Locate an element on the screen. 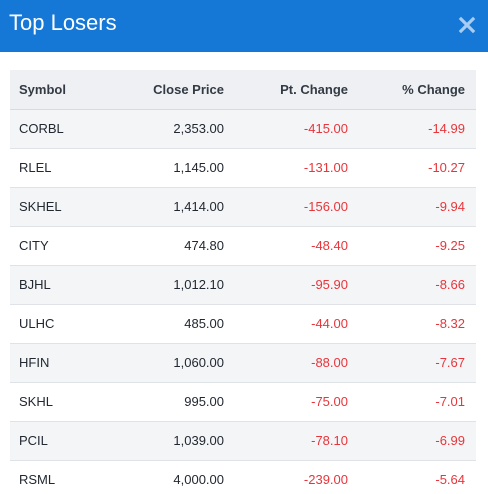 The height and width of the screenshot is (494, 488). pct-change-cell: -5.64 is located at coordinates (450, 479).